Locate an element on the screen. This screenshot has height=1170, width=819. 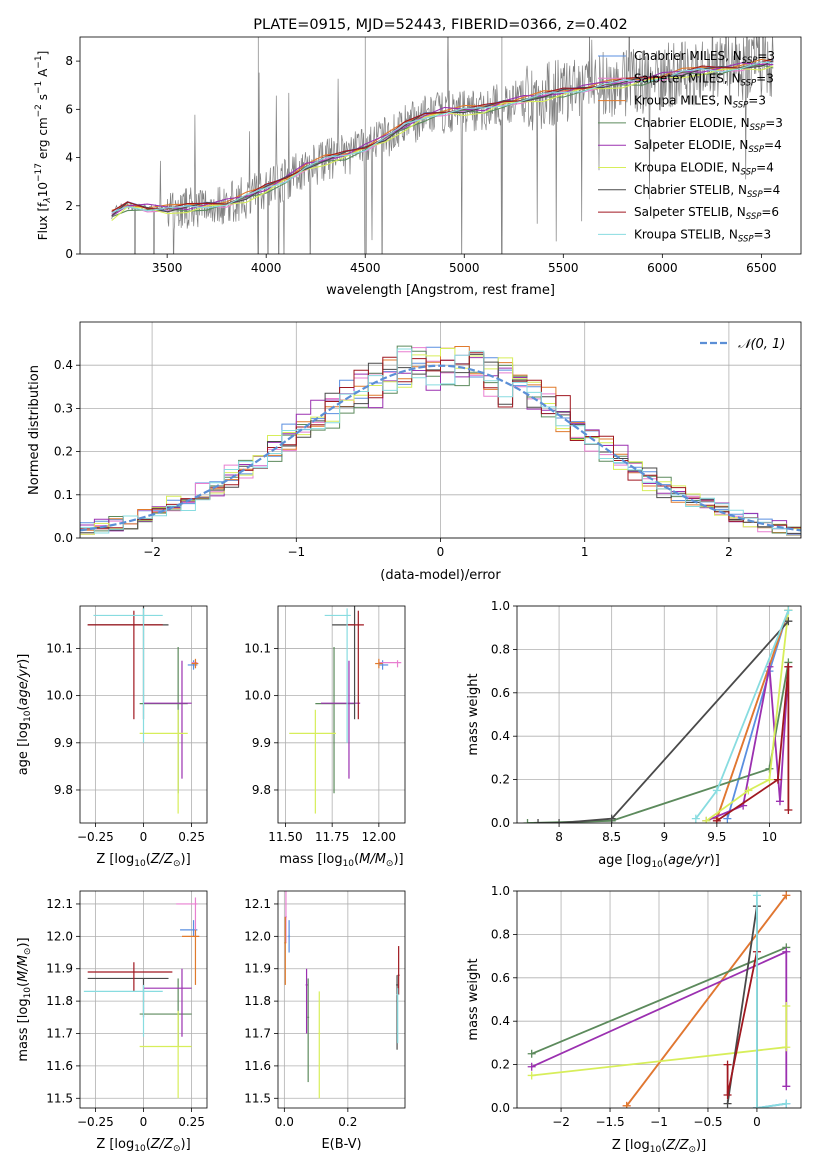
x-axis-label: wavelength [Angstrom, rest frame] is located at coordinates (440, 290).